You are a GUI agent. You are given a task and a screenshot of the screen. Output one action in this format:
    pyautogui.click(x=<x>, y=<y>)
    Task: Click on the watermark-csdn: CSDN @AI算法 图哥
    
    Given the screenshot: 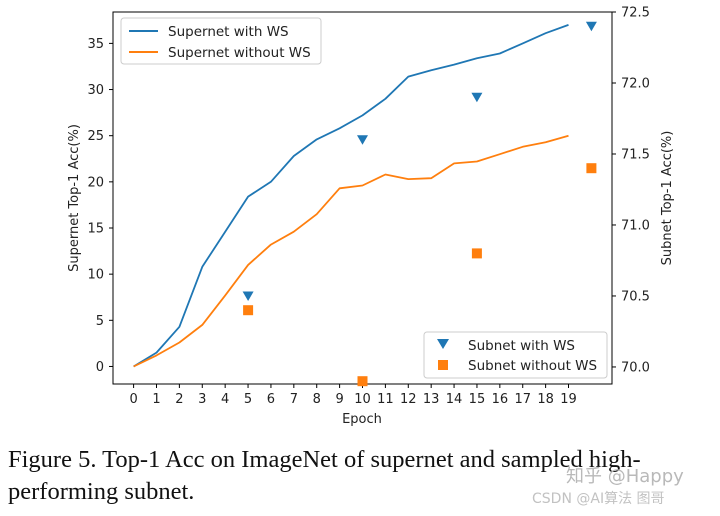 What is the action you would take?
    pyautogui.click(x=598, y=499)
    